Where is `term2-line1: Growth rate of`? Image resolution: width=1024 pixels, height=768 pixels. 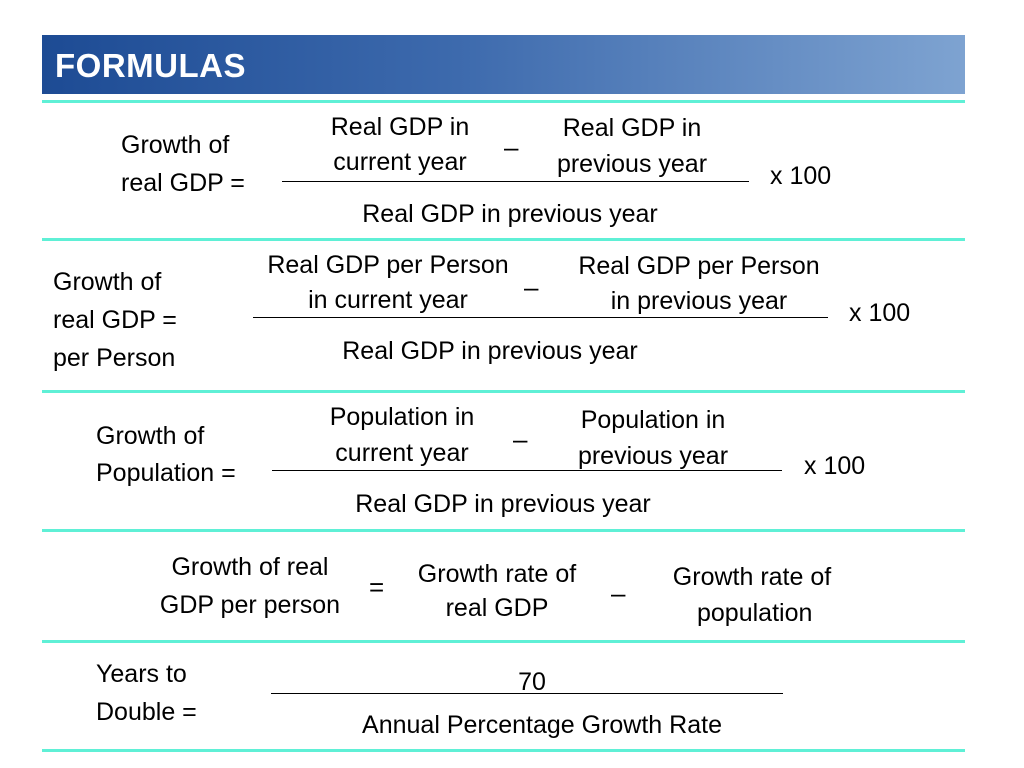
term2-line1: Growth rate of is located at coordinates (497, 574).